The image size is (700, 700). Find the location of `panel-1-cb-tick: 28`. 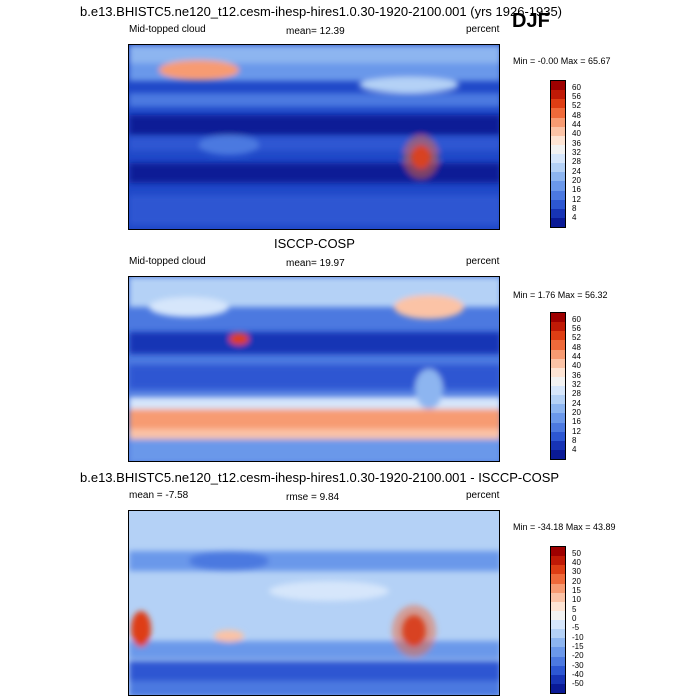

panel-1-cb-tick: 28 is located at coordinates (576, 161).